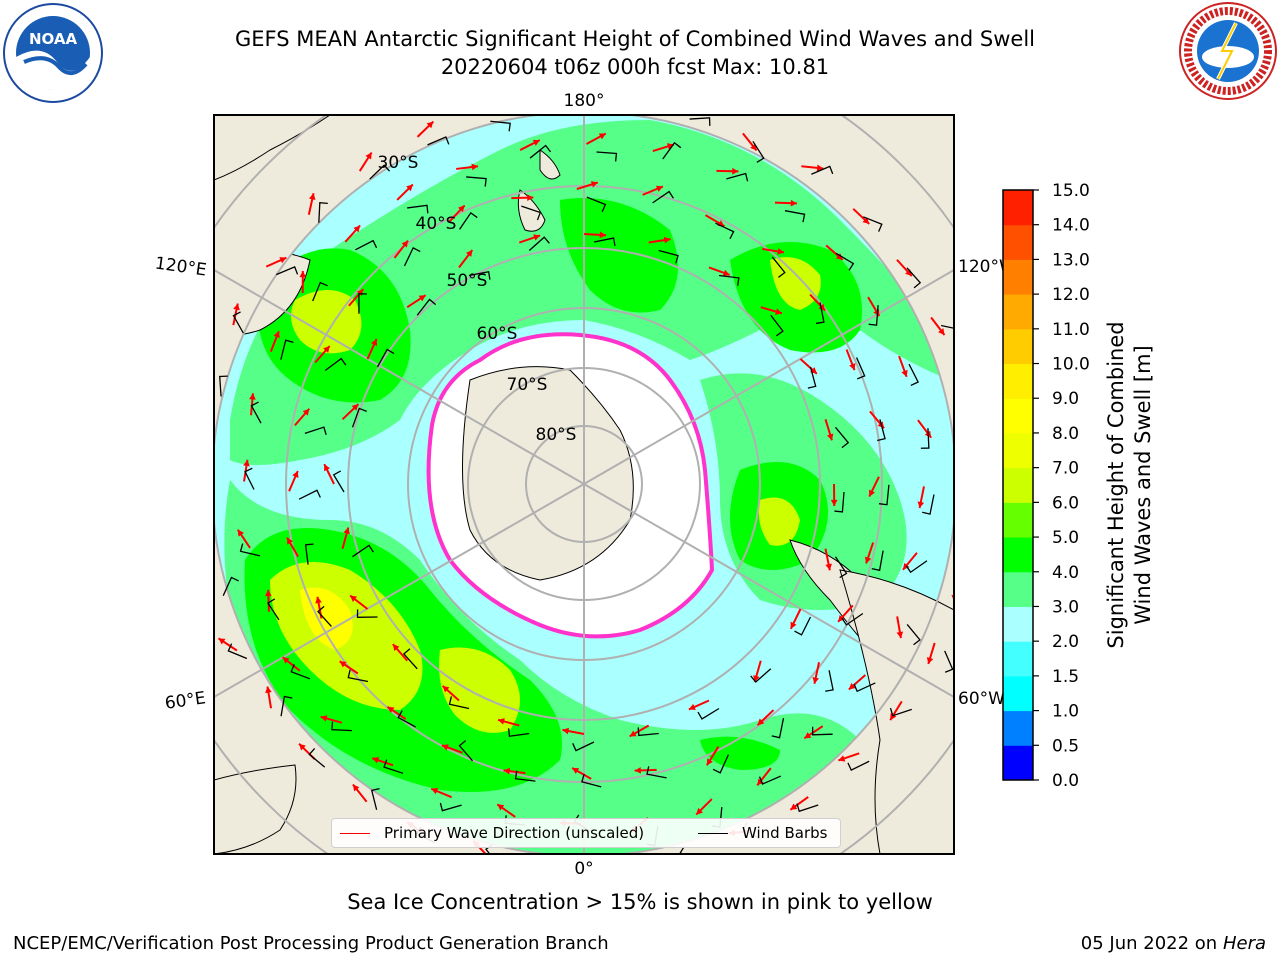  I want to click on lon-label-120e: 120°E, so click(181, 267).